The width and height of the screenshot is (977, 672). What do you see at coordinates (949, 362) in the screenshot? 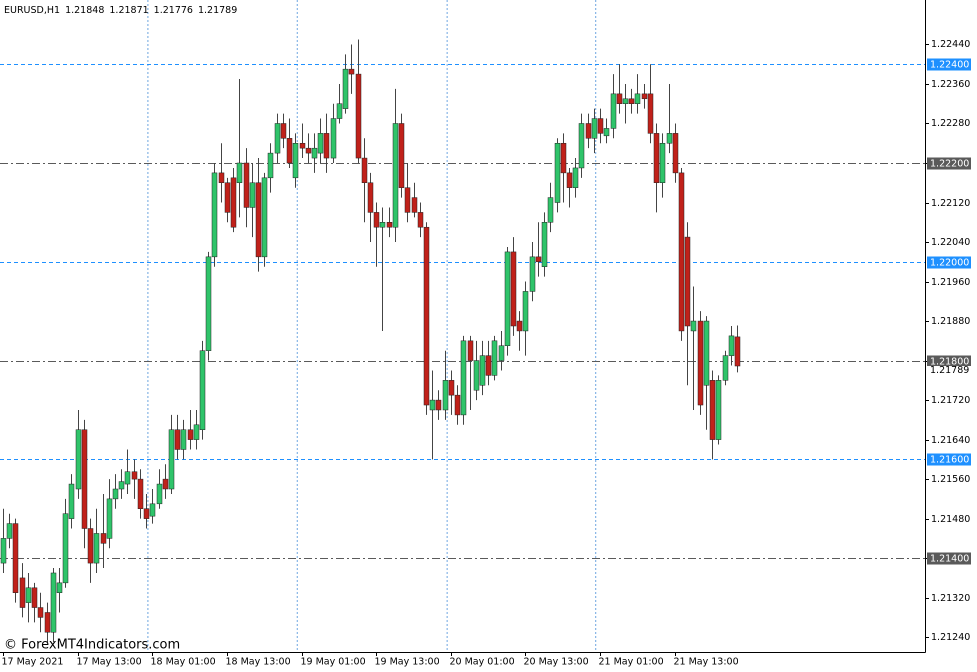
I see `level-label: 1.21800` at bounding box center [949, 362].